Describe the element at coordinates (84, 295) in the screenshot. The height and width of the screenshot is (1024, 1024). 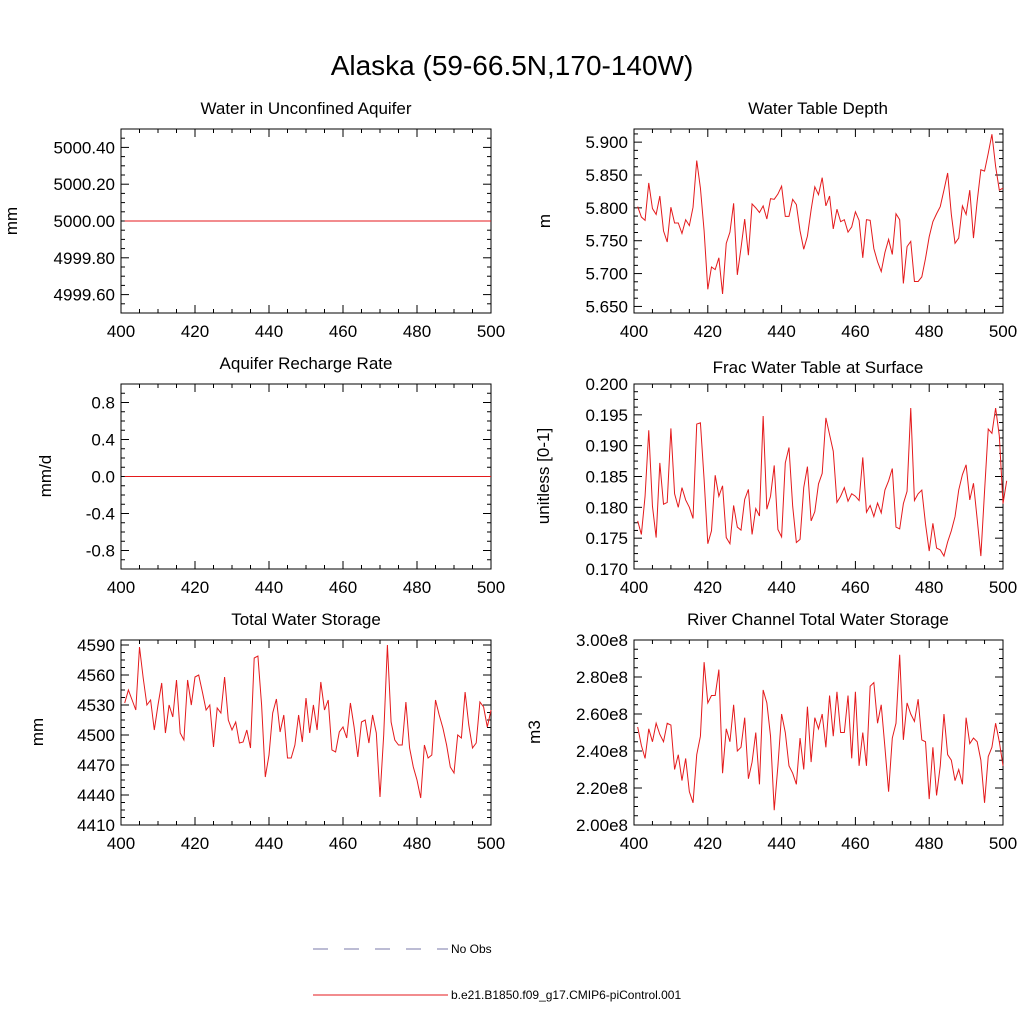
I see `y-tick-label: 4999.60` at that location.